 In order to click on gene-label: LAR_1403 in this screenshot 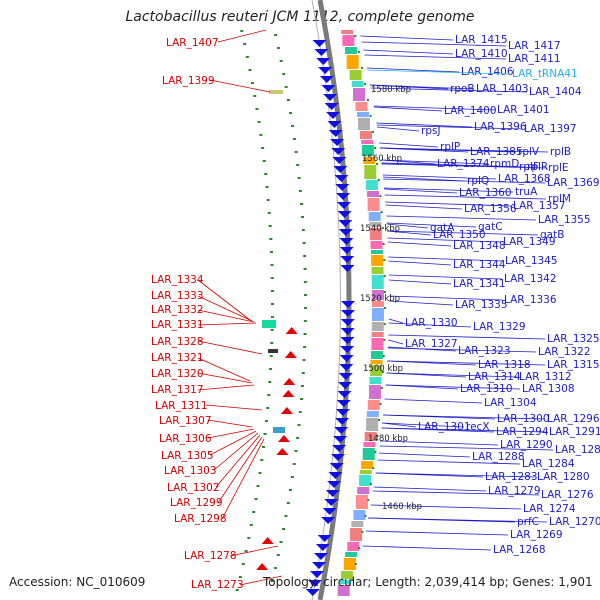, I will do `click(502, 89)`.